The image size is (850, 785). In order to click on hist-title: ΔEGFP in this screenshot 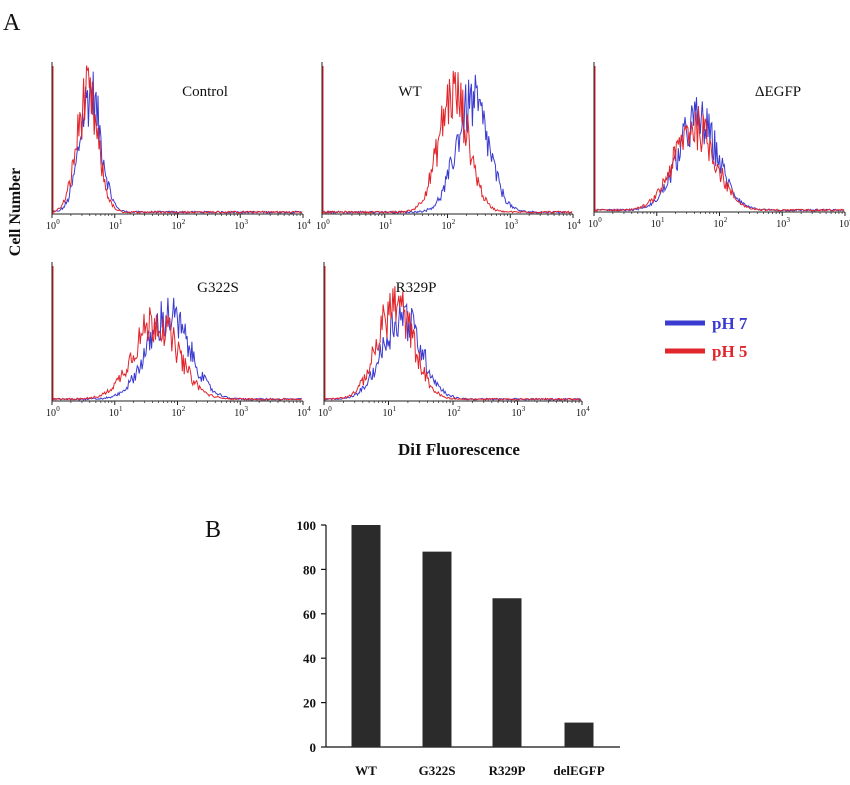, I will do `click(778, 92)`.